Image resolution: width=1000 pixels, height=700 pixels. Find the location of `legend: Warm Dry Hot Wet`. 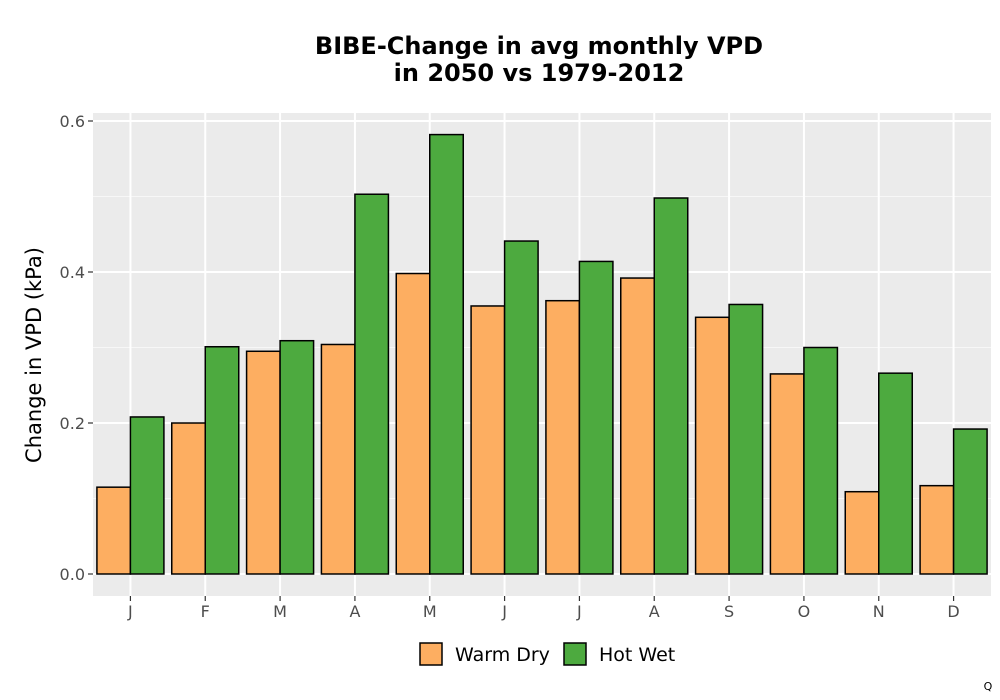

legend: Warm Dry Hot Wet is located at coordinates (547, 654).